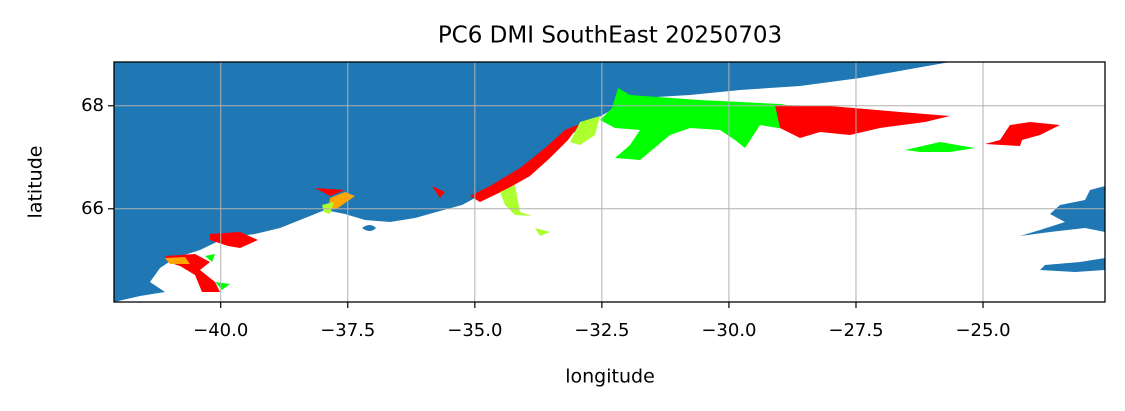  Describe the element at coordinates (601, 330) in the screenshot. I see `x-tick-label: −32.5` at that location.